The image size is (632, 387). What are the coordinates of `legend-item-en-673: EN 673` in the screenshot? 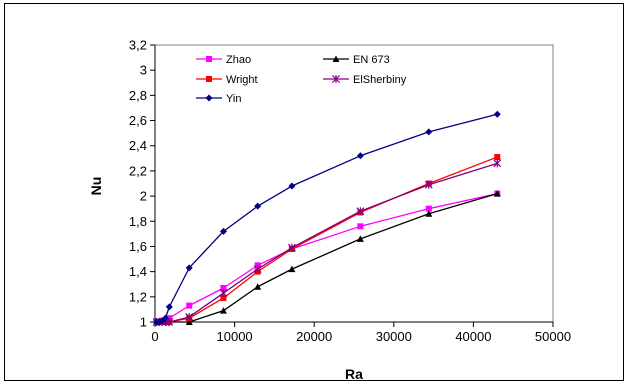 It's located at (356, 60).